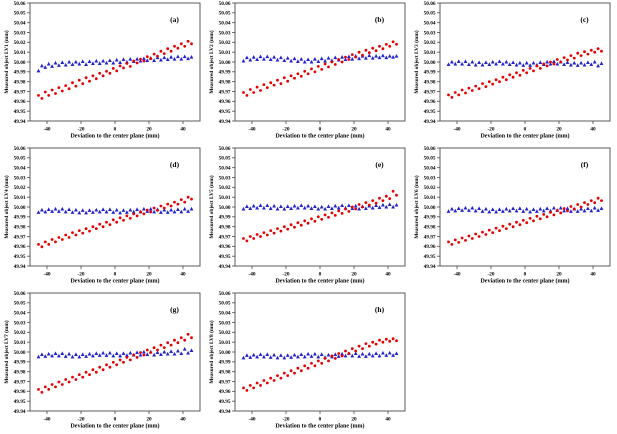  I want to click on y-axis-title: Measured object LV4 (mm), so click(6, 207).